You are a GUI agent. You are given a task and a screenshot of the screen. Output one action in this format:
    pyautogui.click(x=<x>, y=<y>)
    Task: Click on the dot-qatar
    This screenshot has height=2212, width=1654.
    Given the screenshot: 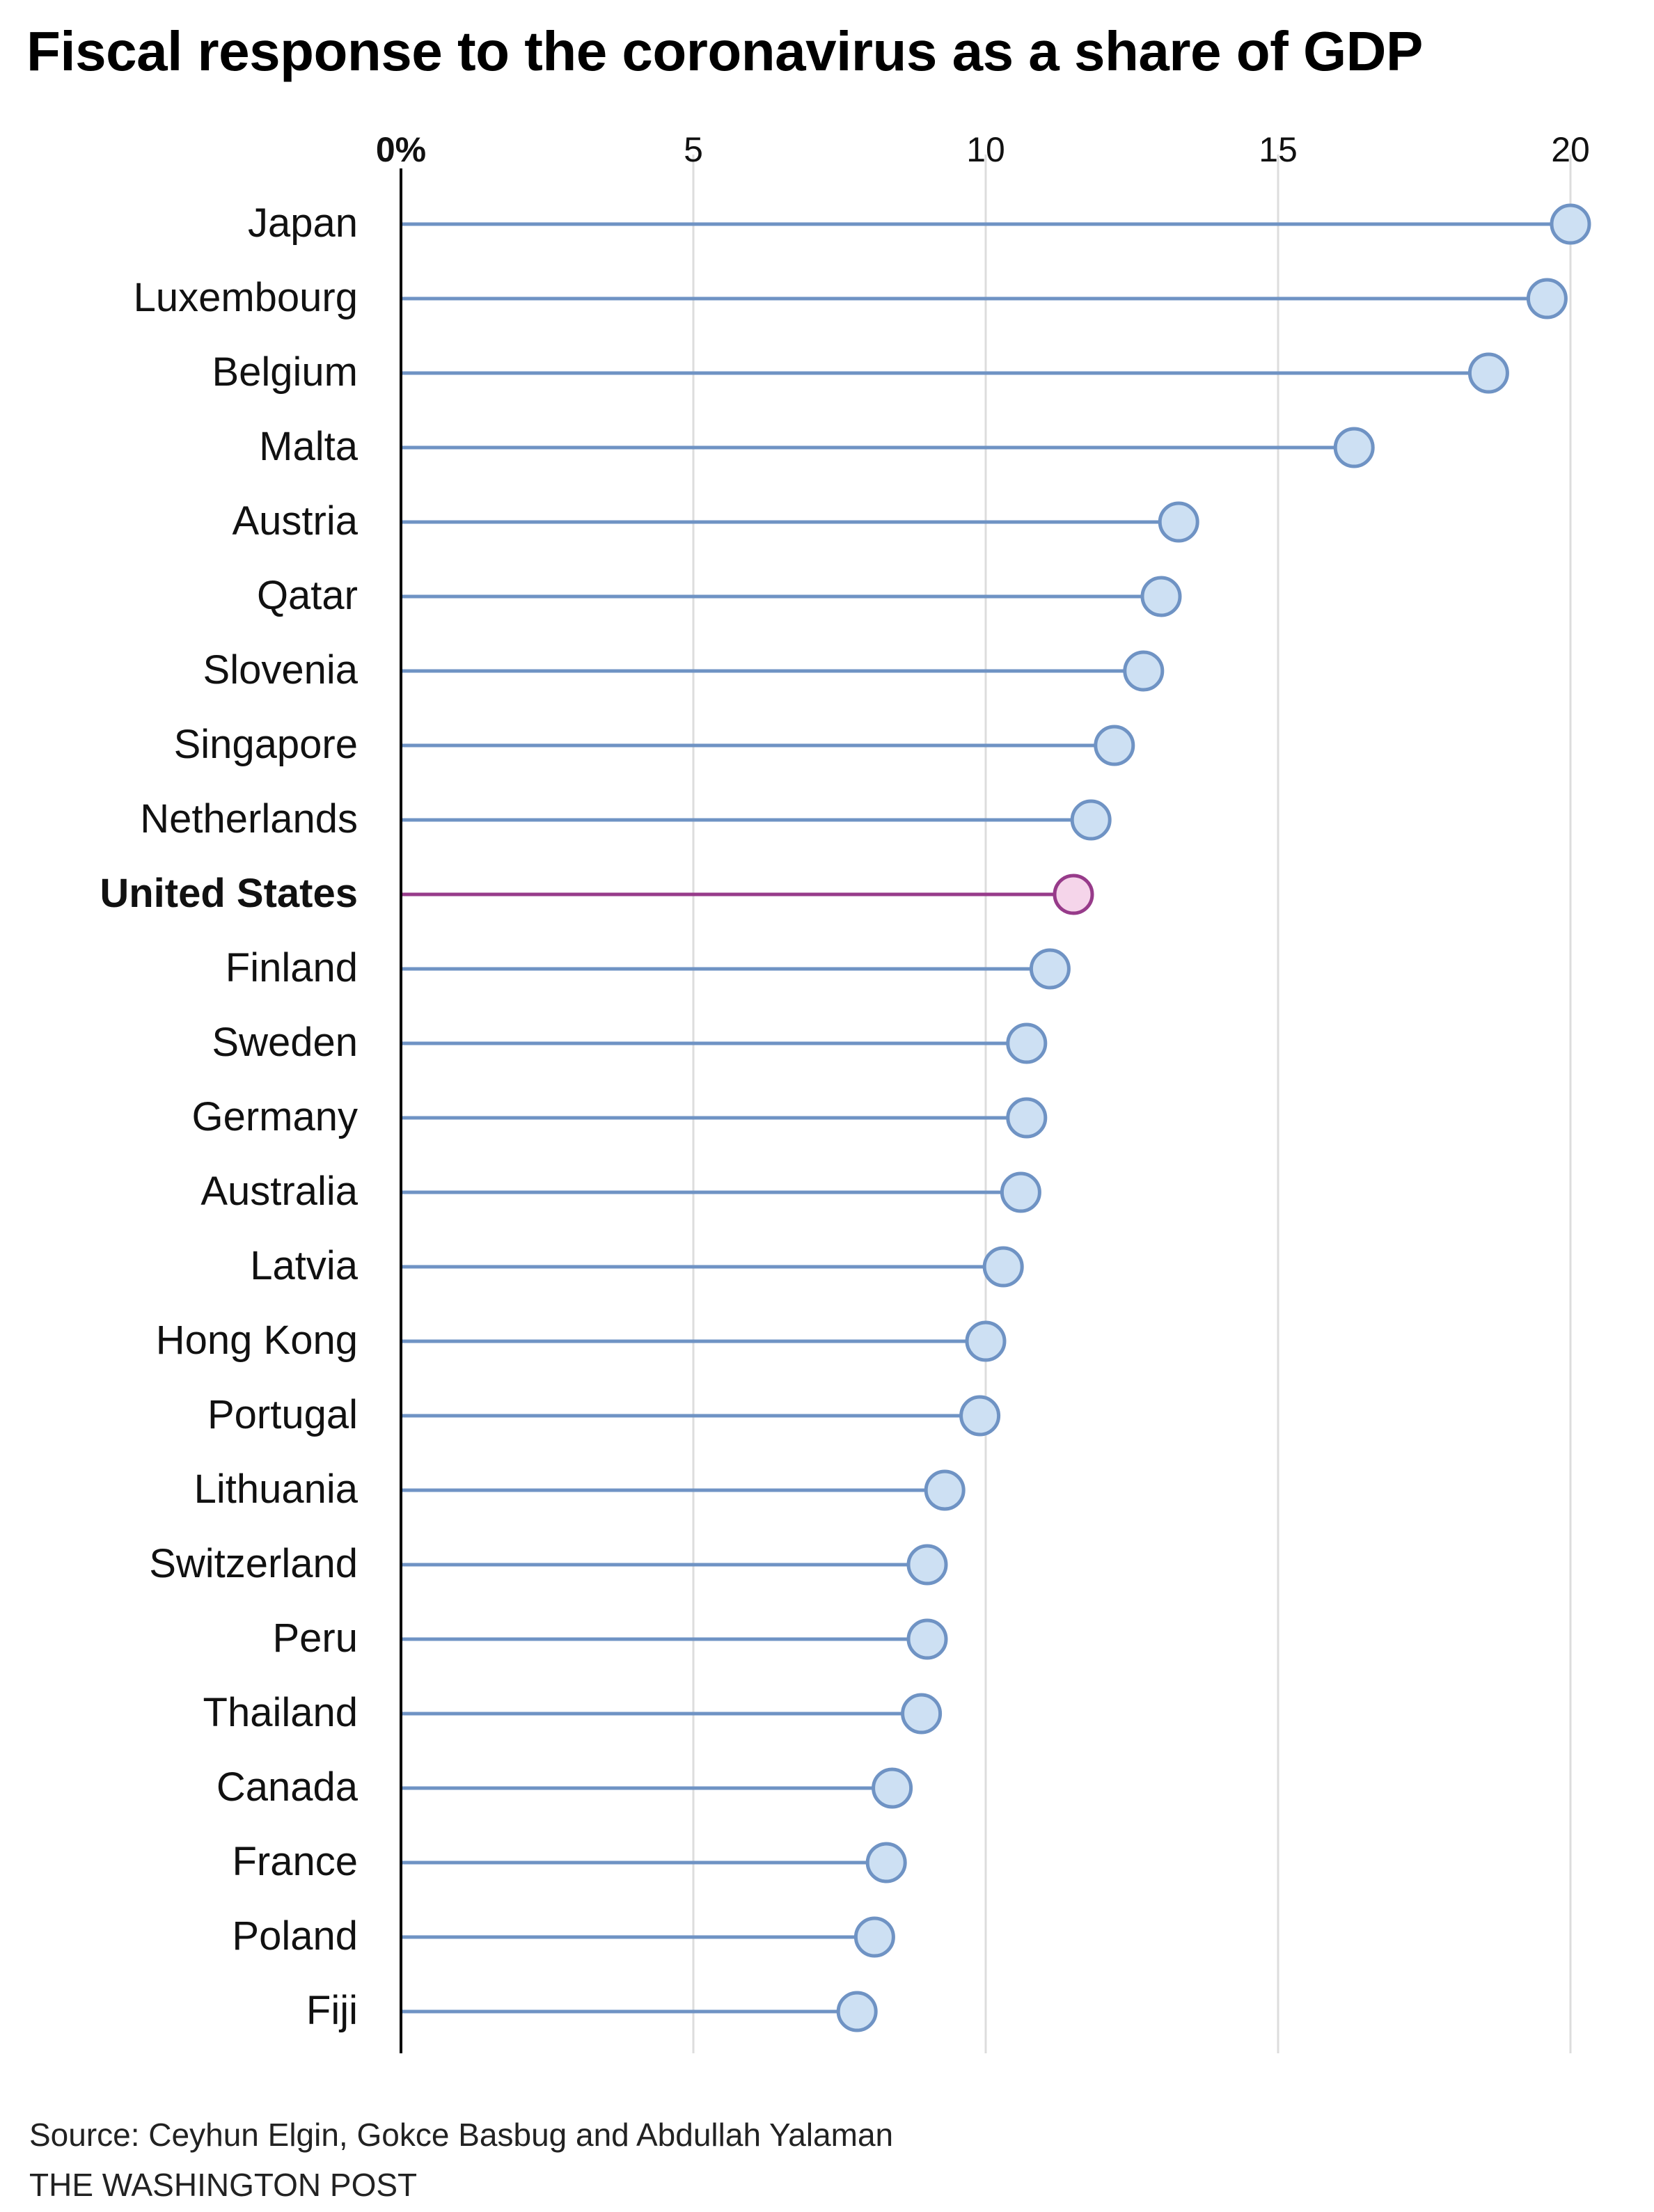 What is the action you would take?
    pyautogui.click(x=1161, y=596)
    